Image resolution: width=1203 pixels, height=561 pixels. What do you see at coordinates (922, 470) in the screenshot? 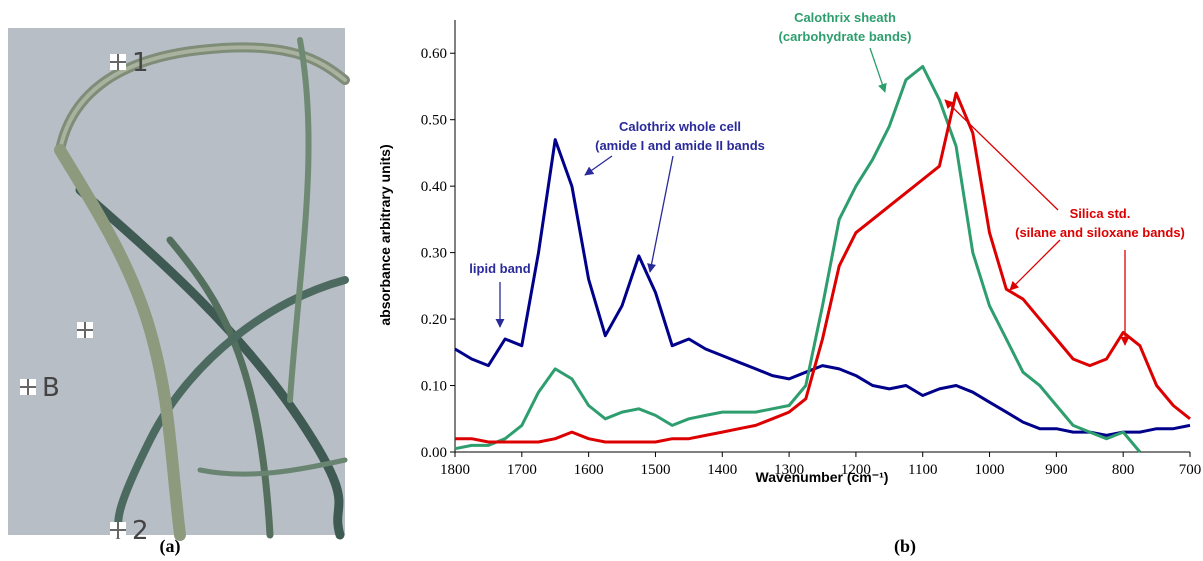
I see `x-tick-label: 1100` at bounding box center [922, 470].